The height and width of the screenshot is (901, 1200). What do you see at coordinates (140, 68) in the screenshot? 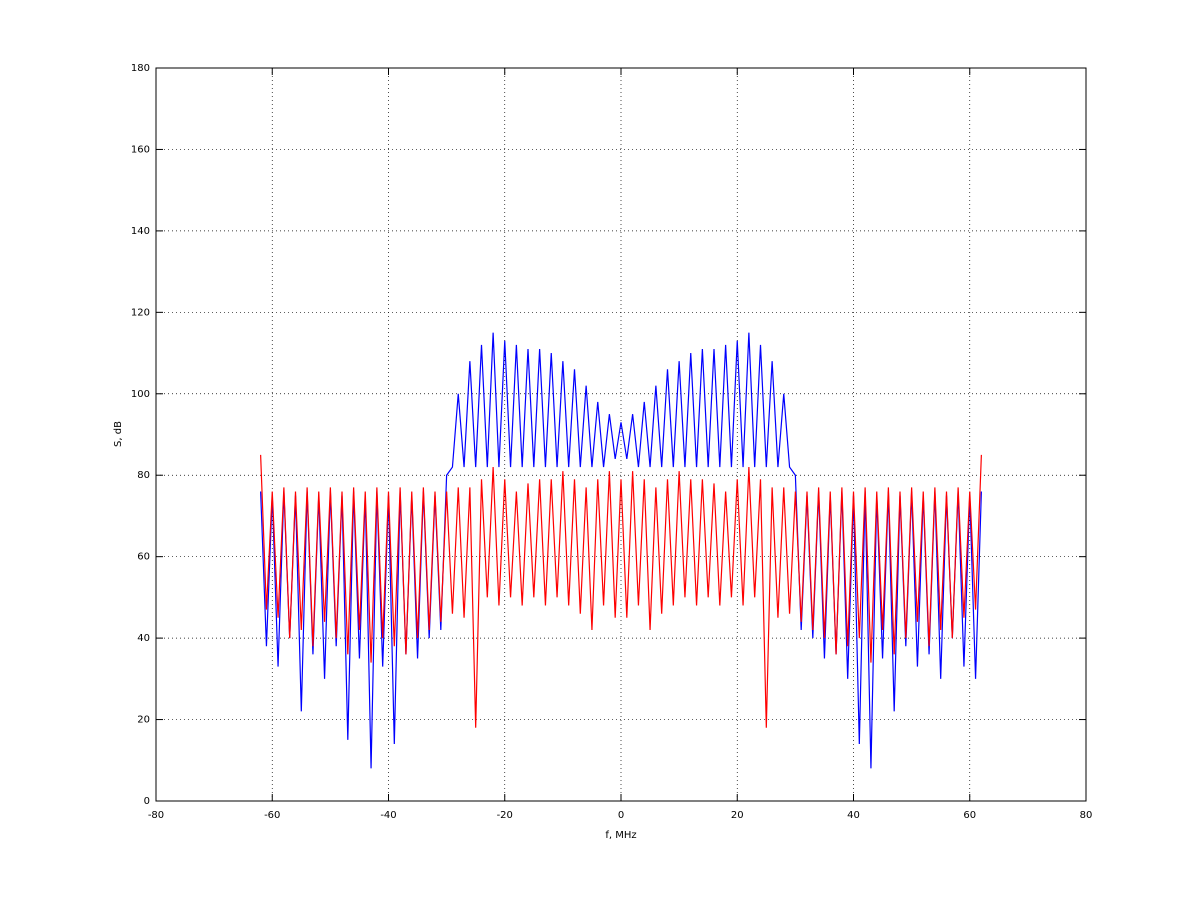
I see `y-tick-label: 180` at bounding box center [140, 68].